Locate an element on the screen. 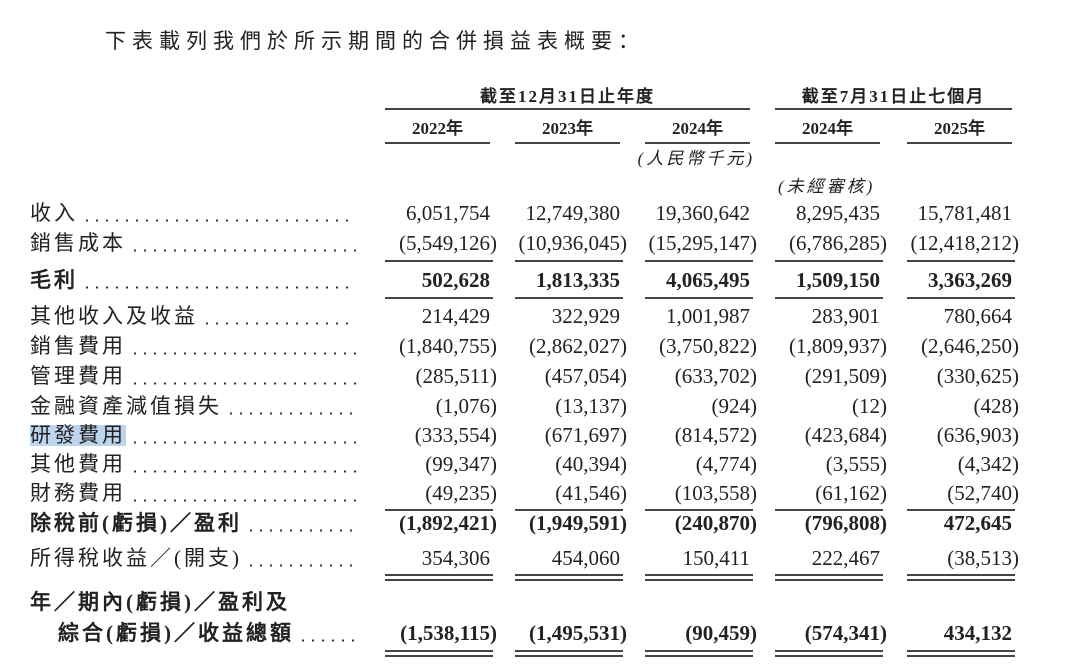 This screenshot has height=665, width=1080. row-label: 毛利 is located at coordinates (54, 280).